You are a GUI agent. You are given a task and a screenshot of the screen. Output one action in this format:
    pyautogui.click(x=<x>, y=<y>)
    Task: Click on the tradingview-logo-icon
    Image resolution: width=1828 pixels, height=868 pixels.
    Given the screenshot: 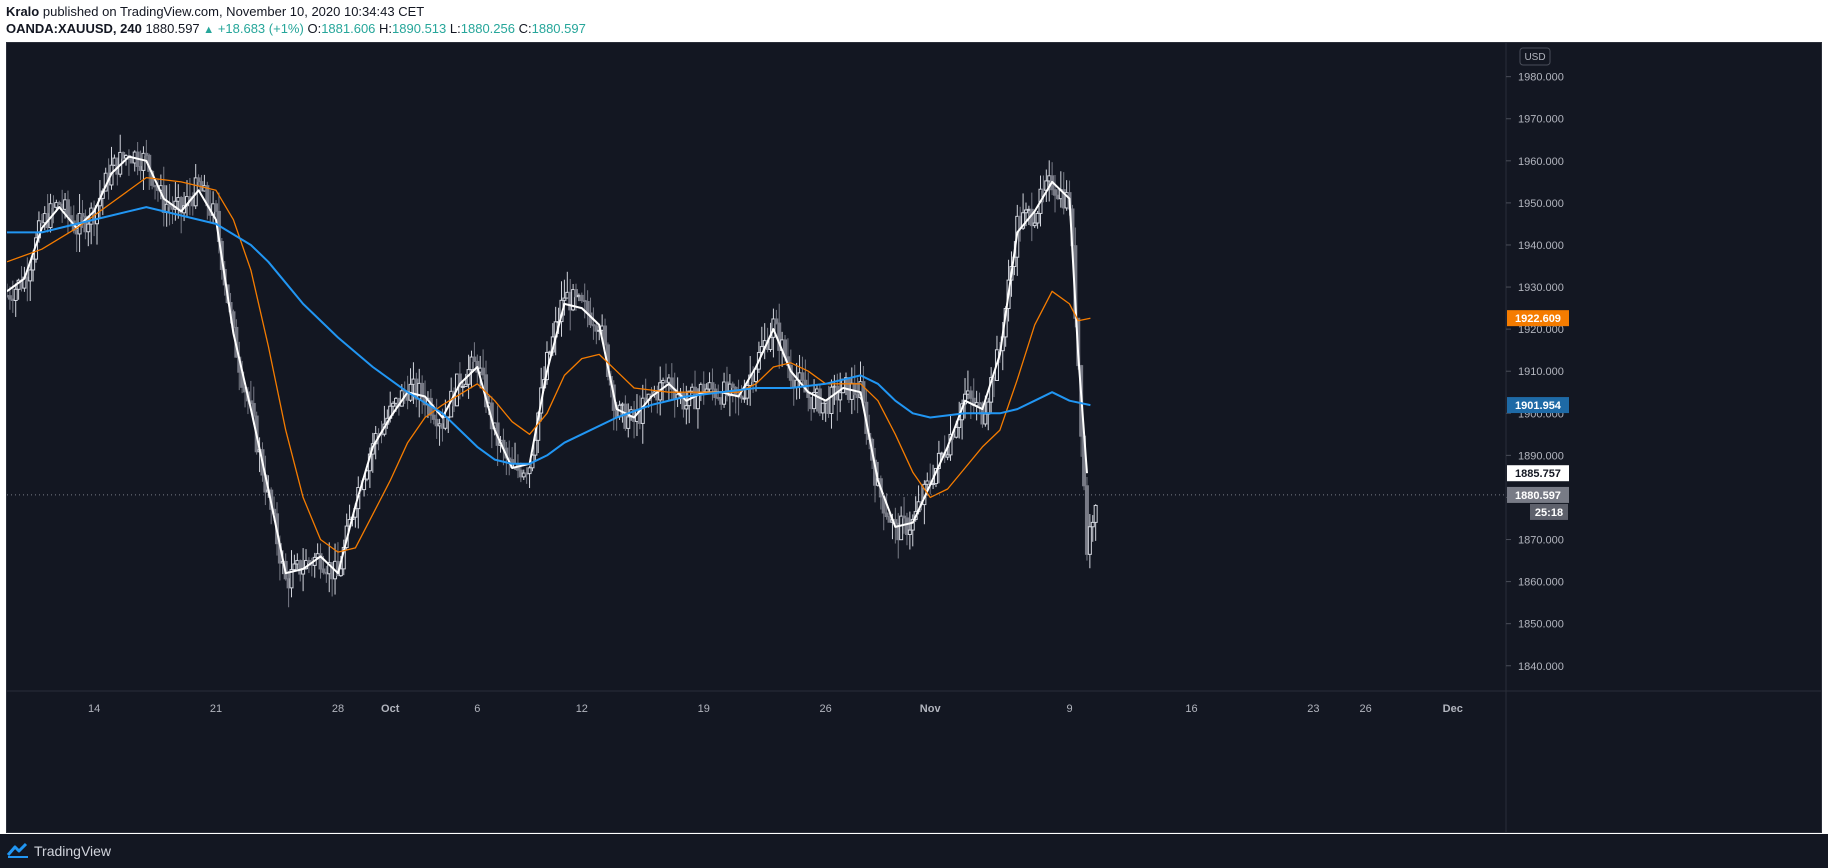 What is the action you would take?
    pyautogui.click(x=18, y=850)
    